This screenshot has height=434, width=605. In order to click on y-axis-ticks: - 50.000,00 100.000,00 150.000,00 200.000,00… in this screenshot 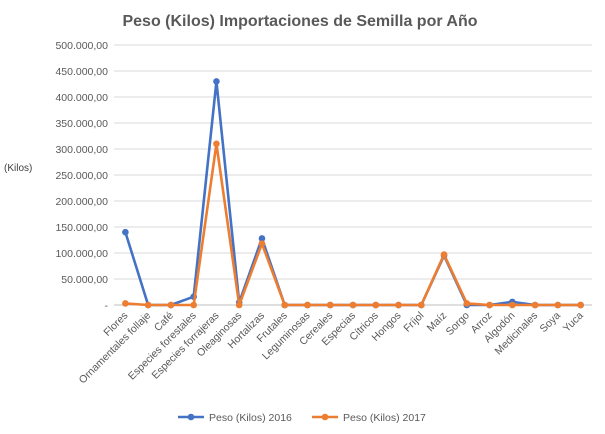, I will do `click(81, 176)`.